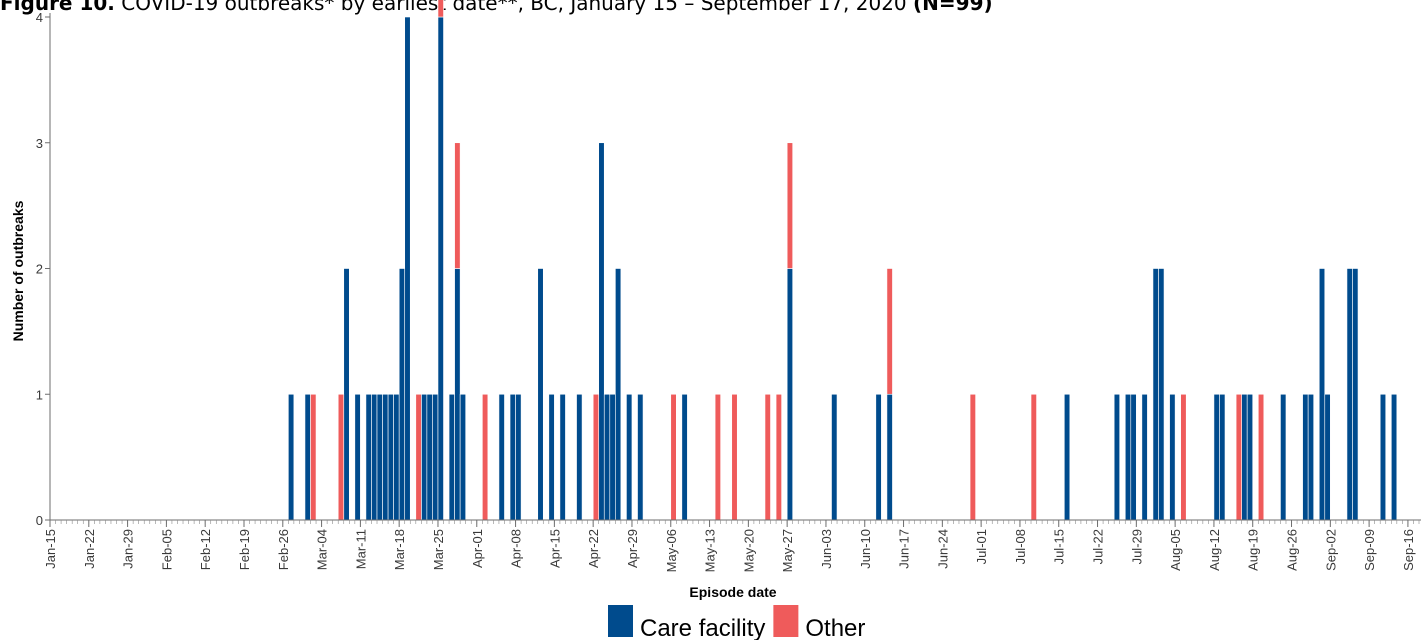 Image resolution: width=1426 pixels, height=640 pixels. What do you see at coordinates (205, 549) in the screenshot?
I see `x-tick-label: Feb-12` at bounding box center [205, 549].